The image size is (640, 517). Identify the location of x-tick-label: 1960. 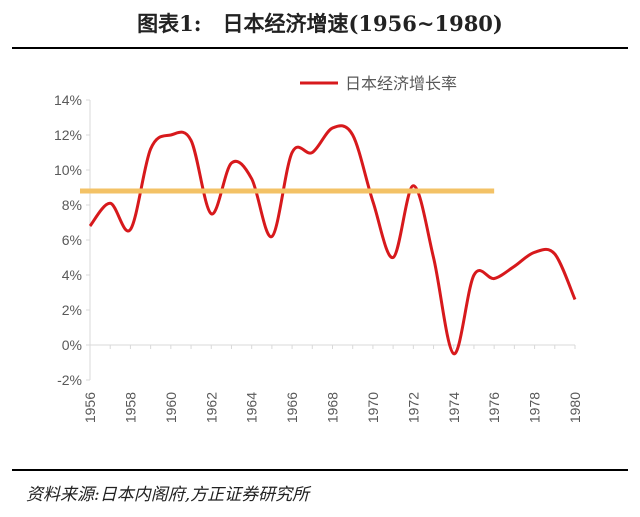
(171, 407).